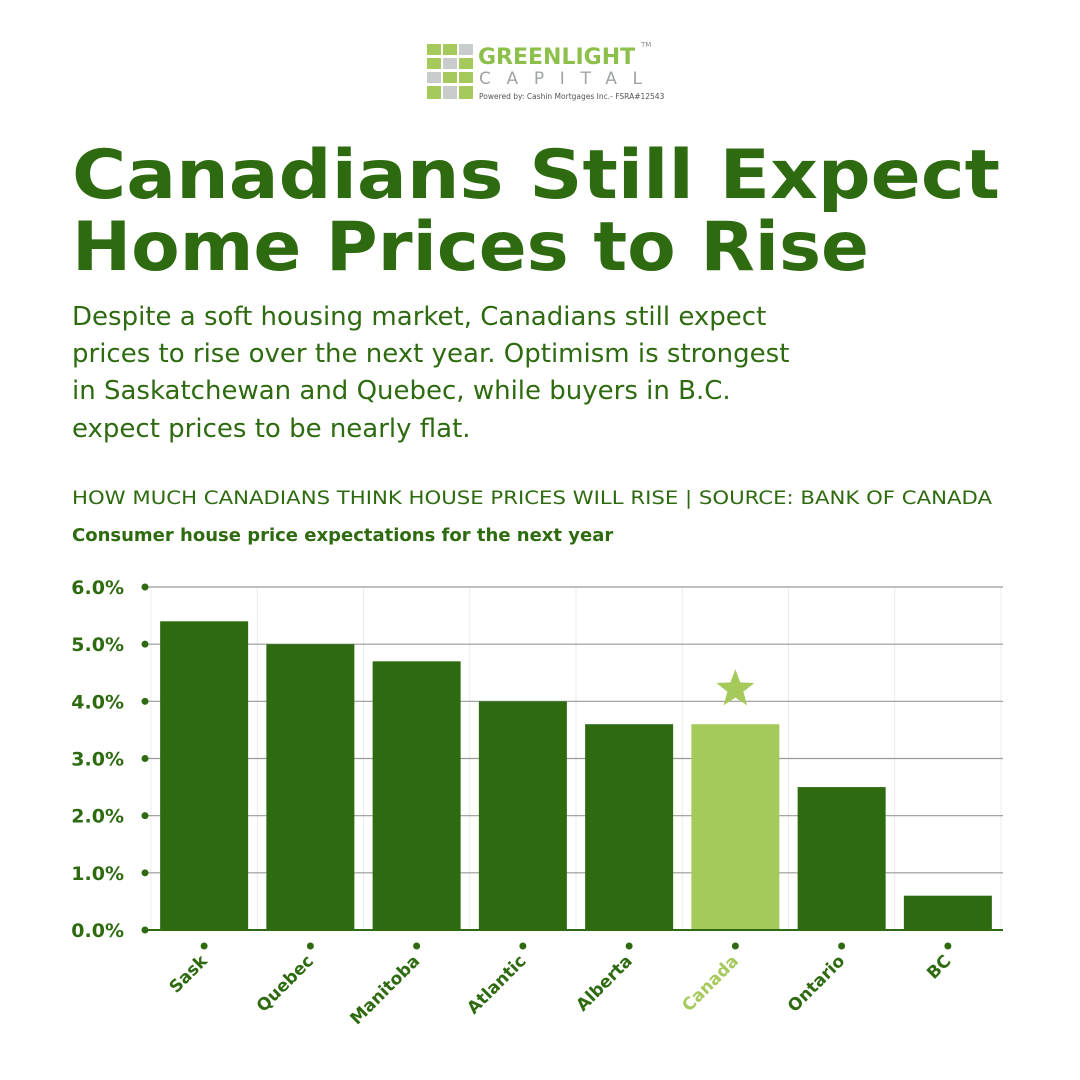 The image size is (1080, 1080). I want to click on headline: Canadians Still Expect, so click(536, 175).